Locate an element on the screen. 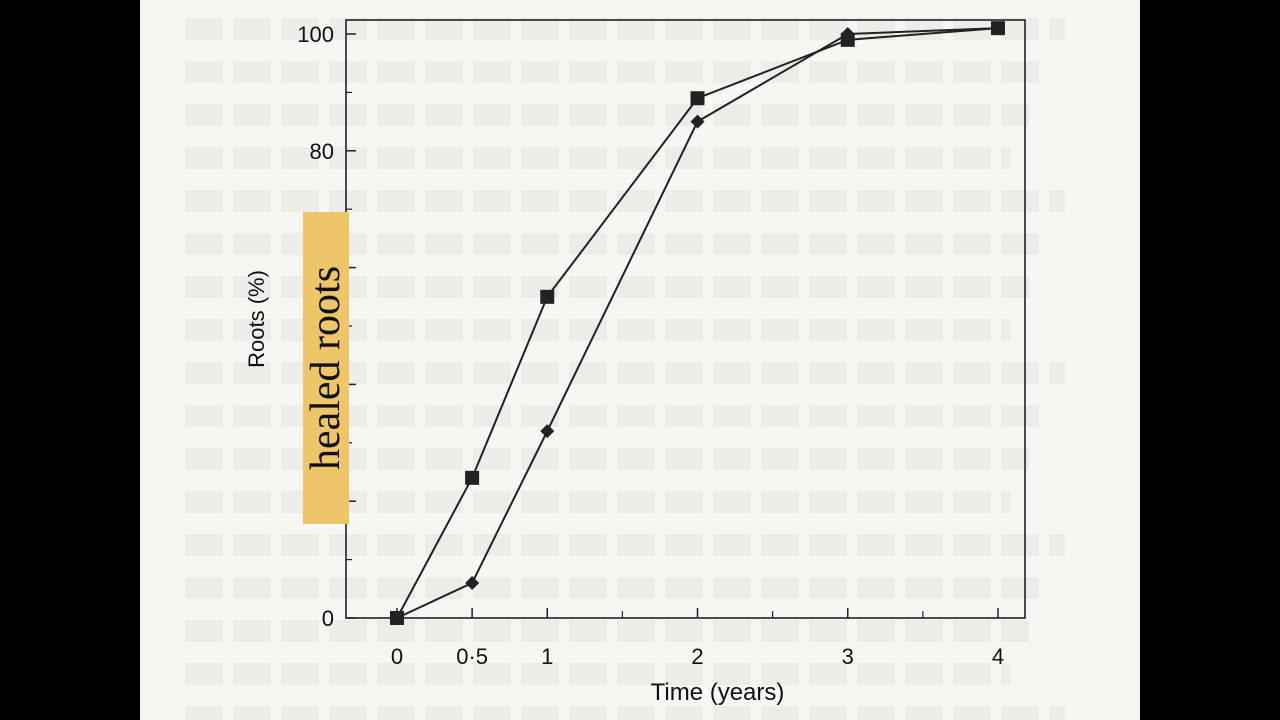 The image size is (1280, 720). annotation-highlight: healed roots is located at coordinates (326, 368).